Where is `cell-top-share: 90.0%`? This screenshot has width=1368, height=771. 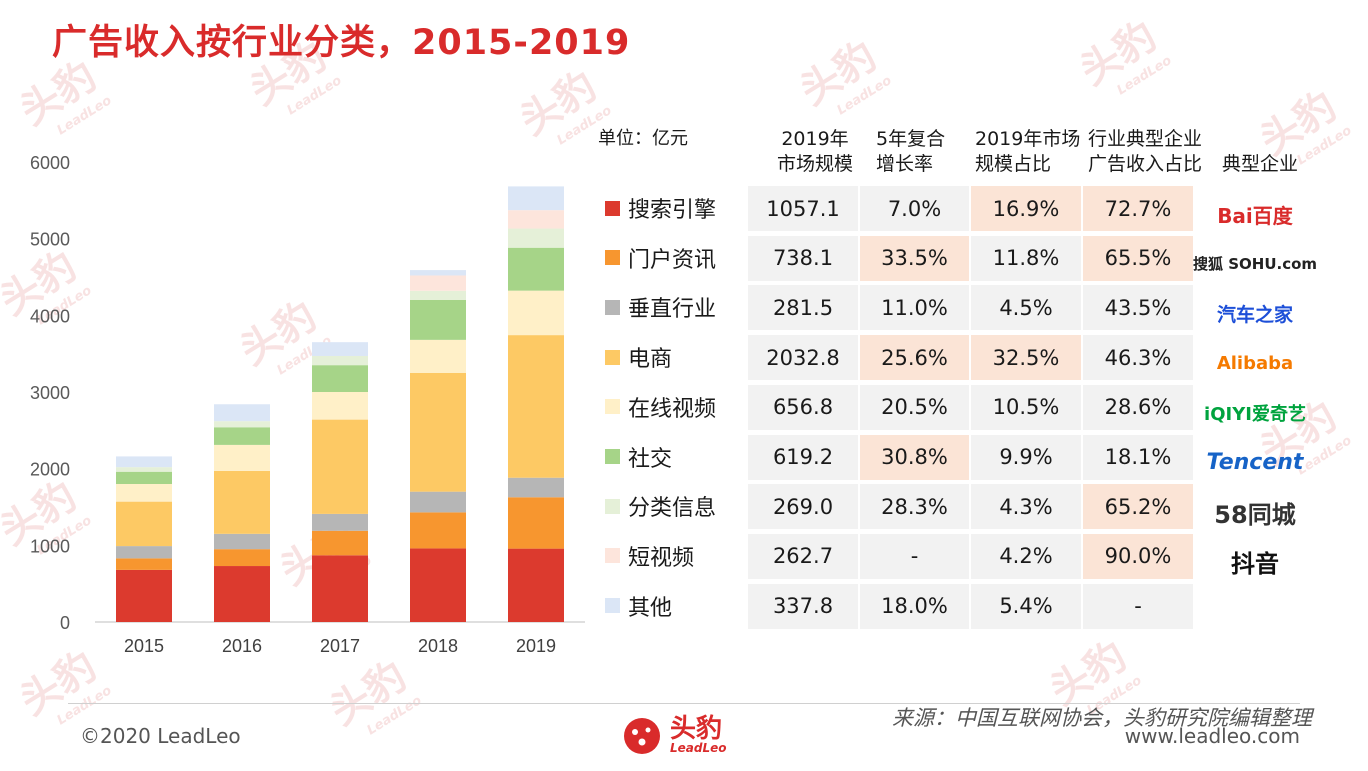
cell-top-share: 90.0% is located at coordinates (1138, 556).